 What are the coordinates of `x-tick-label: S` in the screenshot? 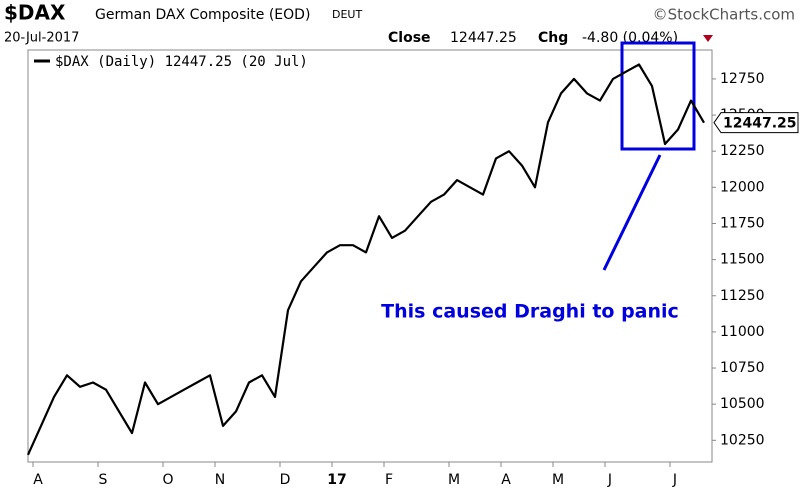 It's located at (103, 480).